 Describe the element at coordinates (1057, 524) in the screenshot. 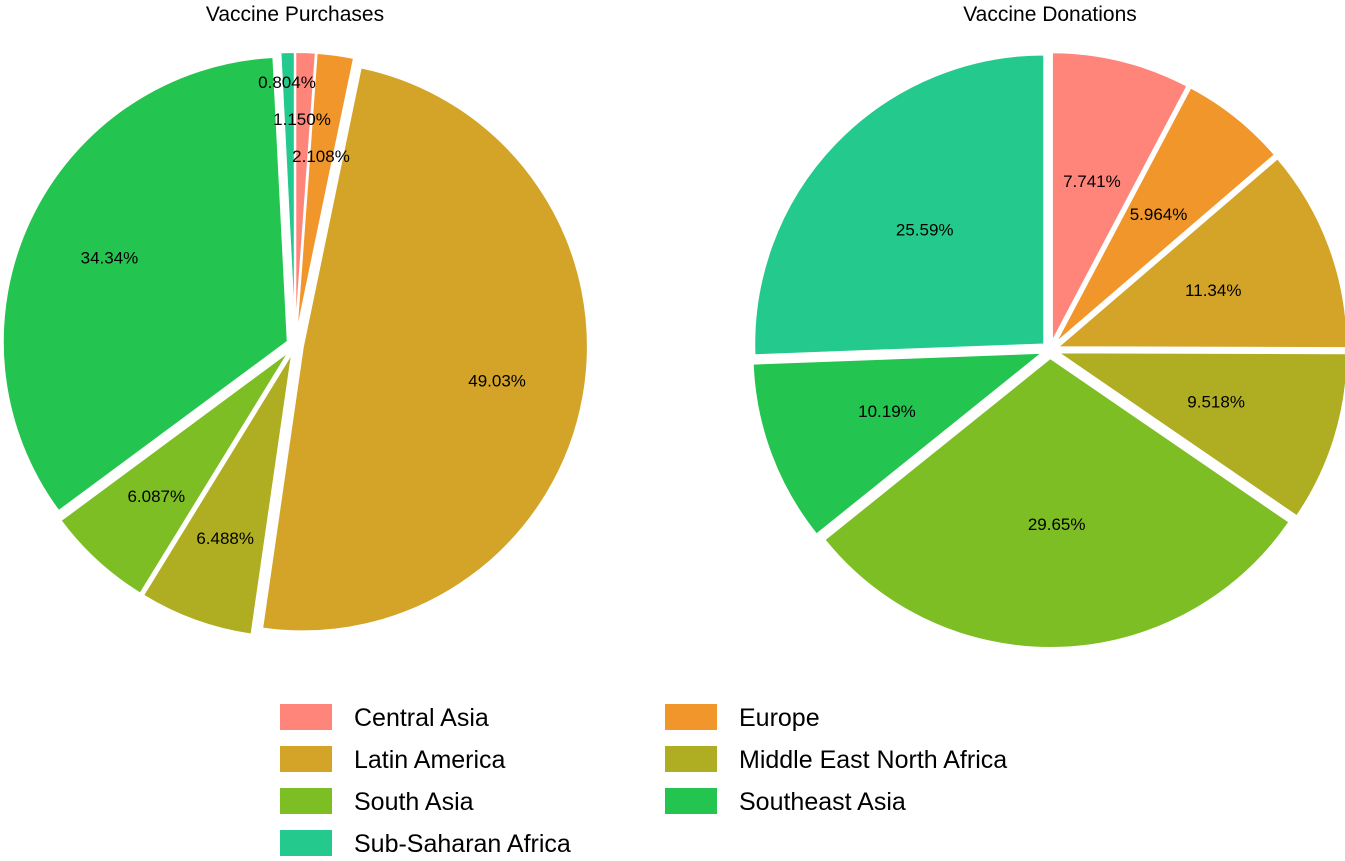

I see `slice-label-south-asia: 29.65%` at that location.